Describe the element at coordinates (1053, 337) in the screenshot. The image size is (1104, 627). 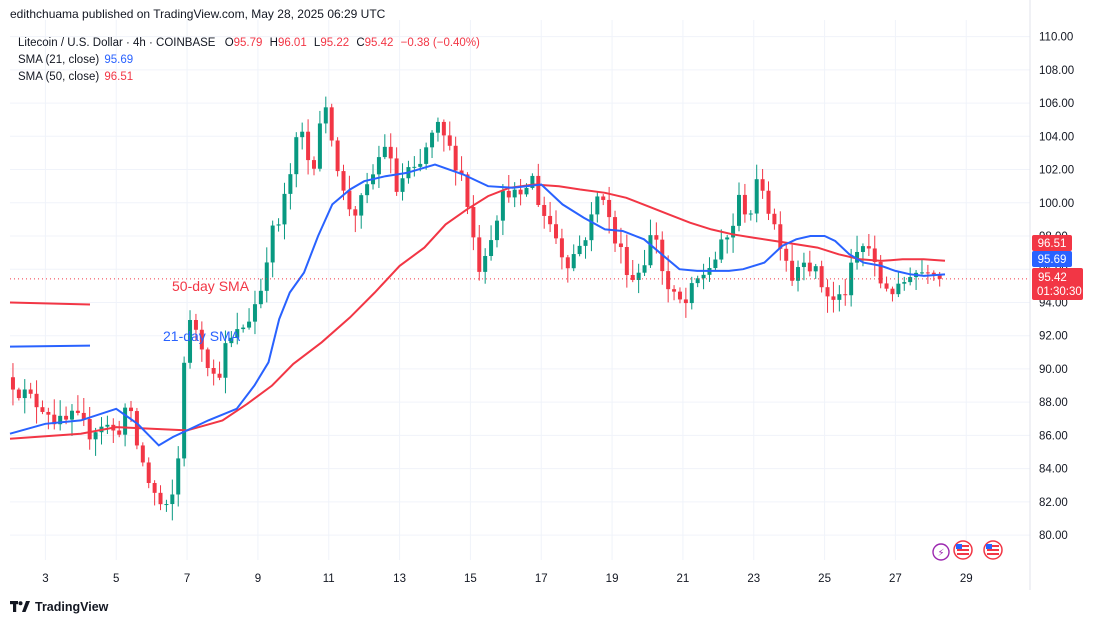
I see `price-tick-label: 92.00` at that location.